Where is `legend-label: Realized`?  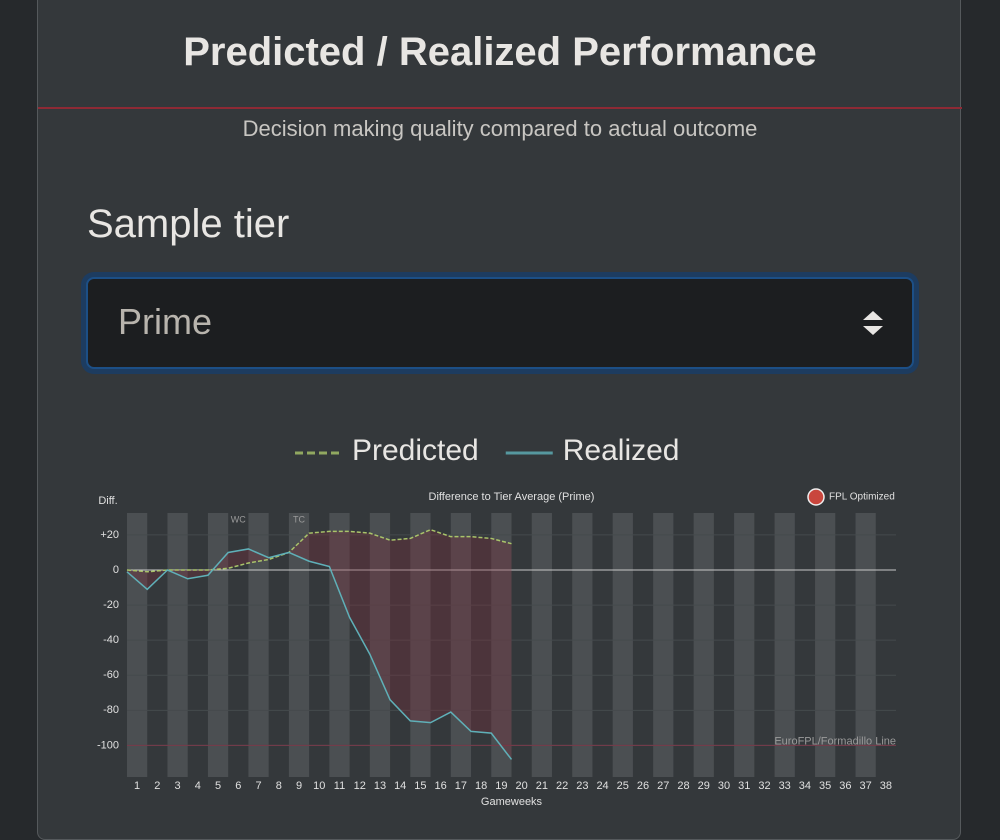
legend-label: Realized is located at coordinates (621, 450).